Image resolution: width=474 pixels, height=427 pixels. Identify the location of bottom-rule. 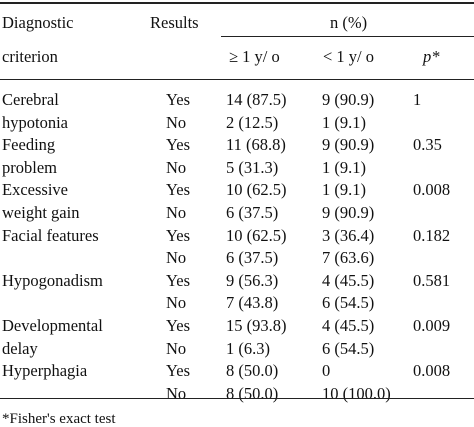
(237, 398).